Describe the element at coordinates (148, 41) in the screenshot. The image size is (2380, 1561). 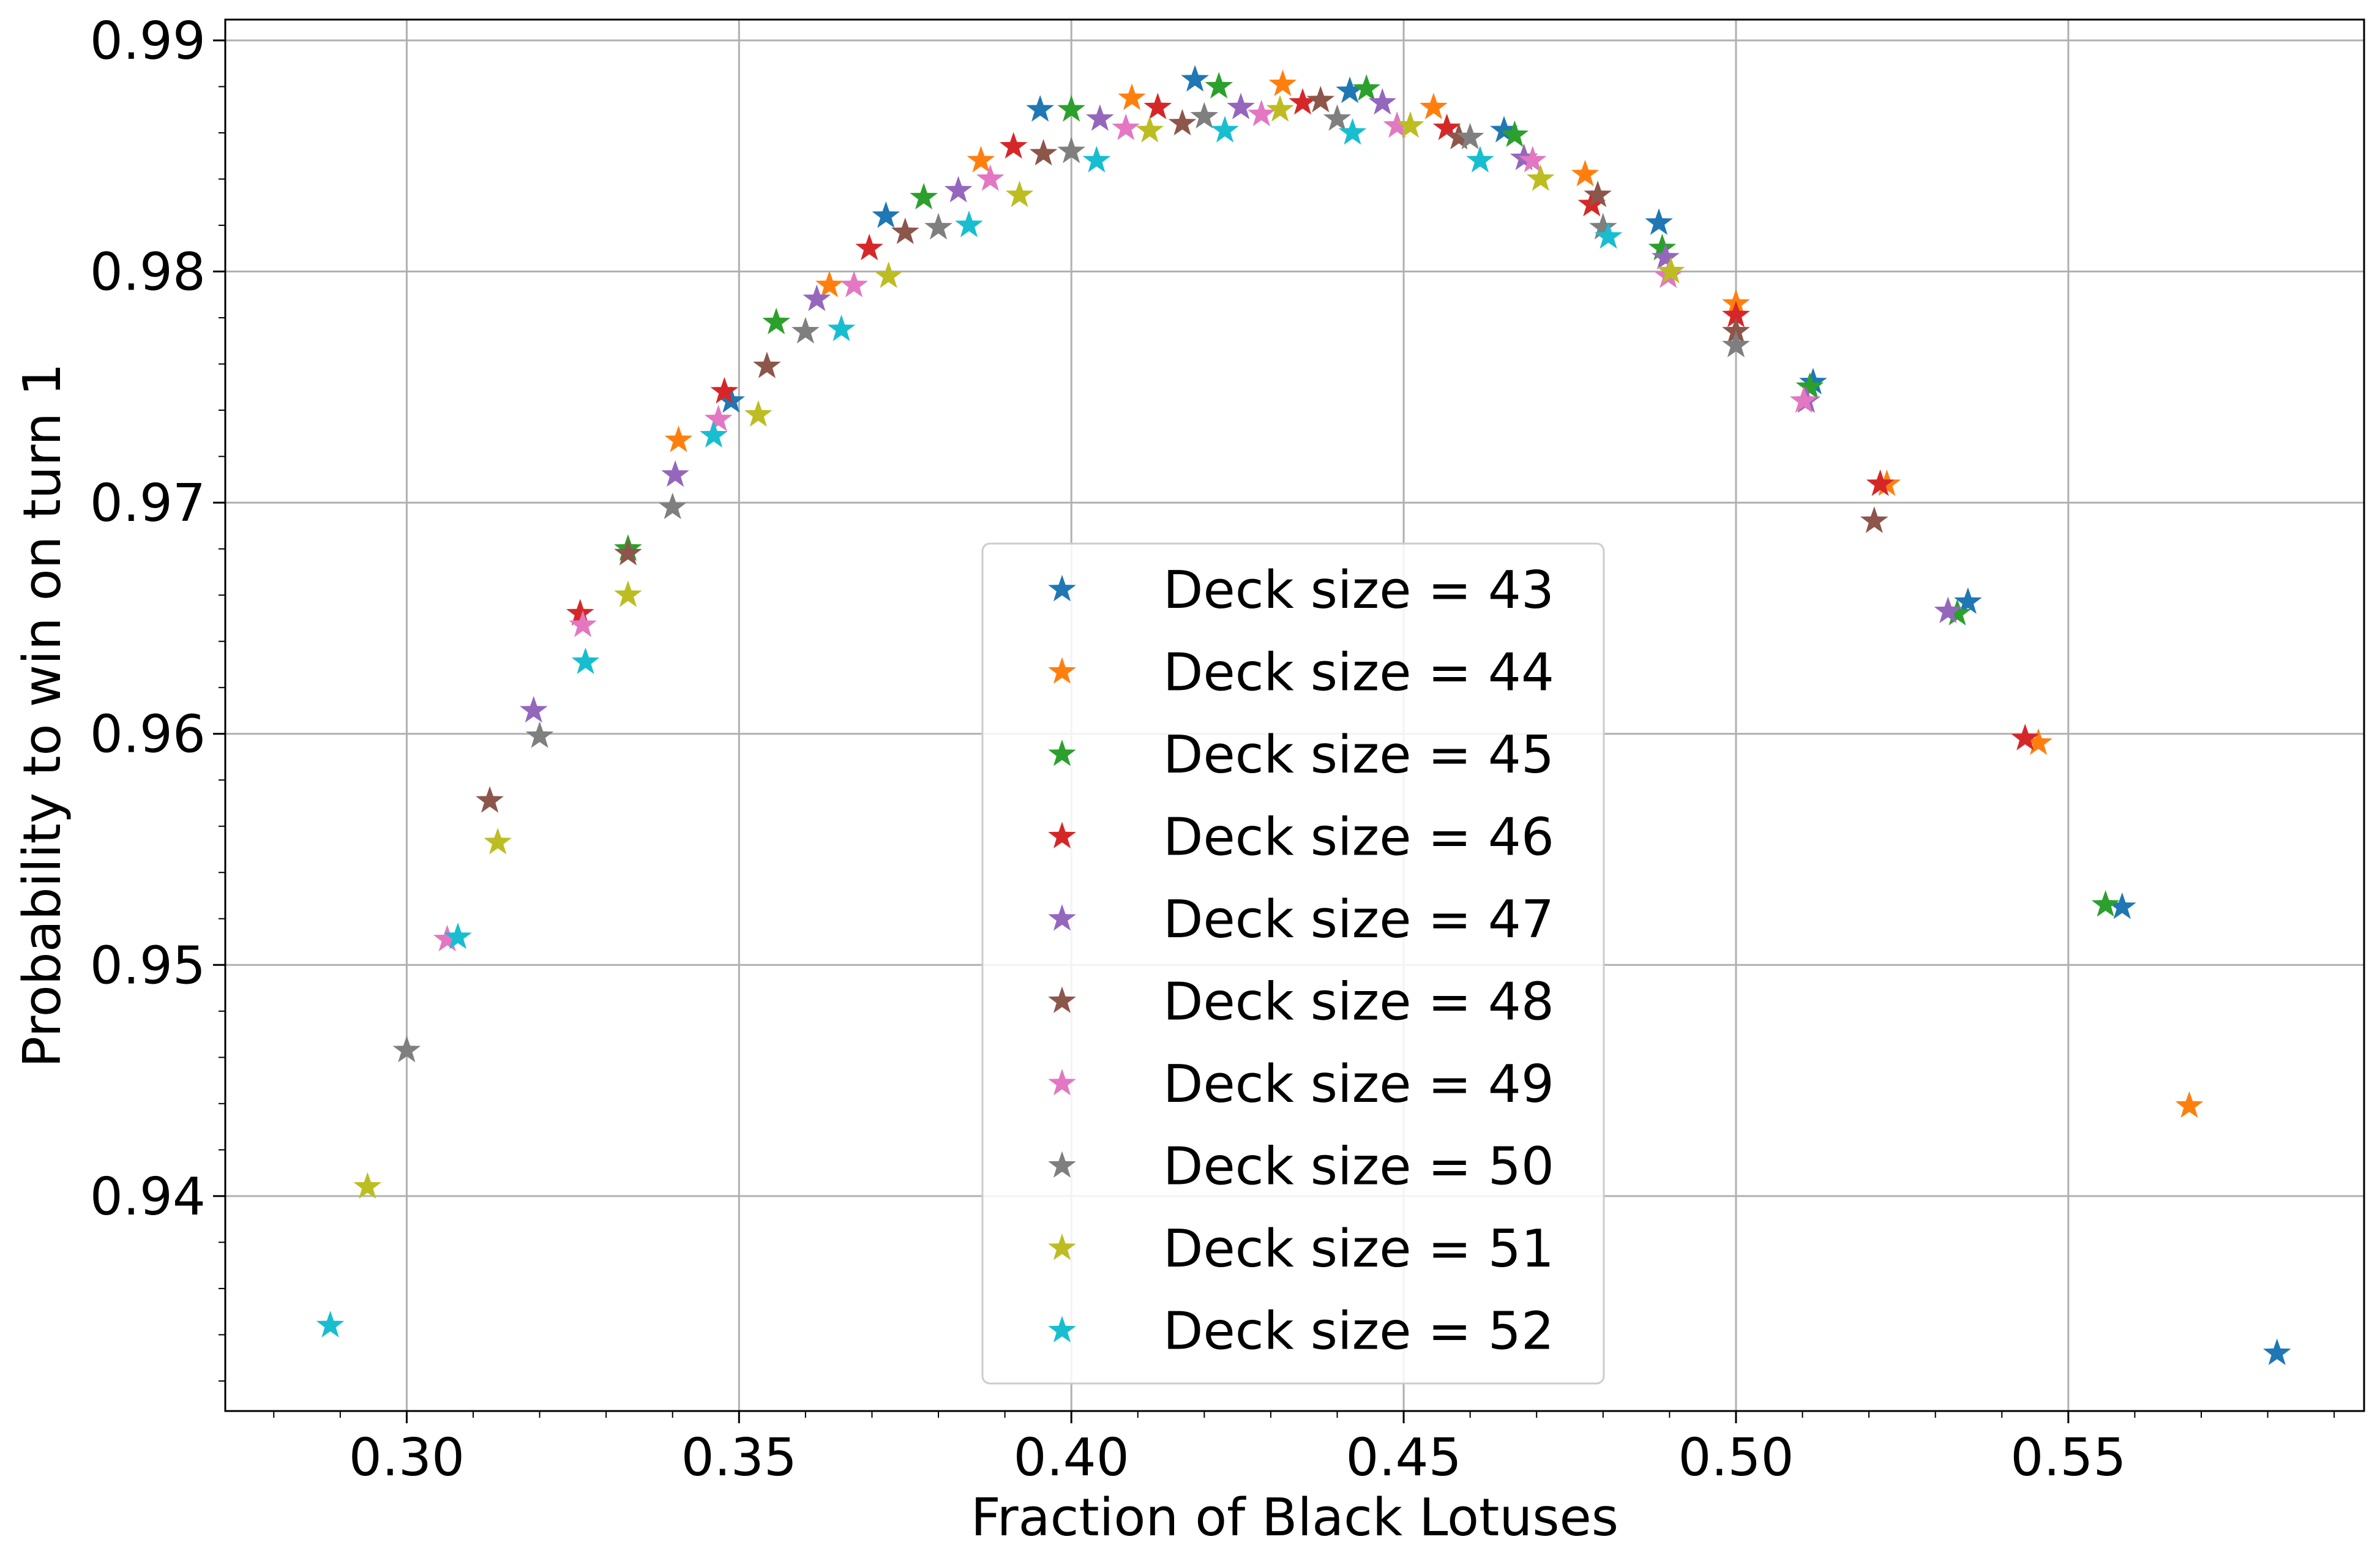
I see `y-tick-label: 0.99` at that location.